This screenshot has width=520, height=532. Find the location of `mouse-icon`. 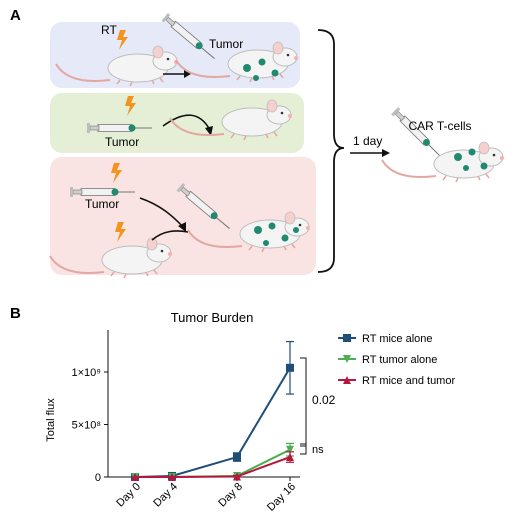

mouse-icon is located at coordinates (443, 162).